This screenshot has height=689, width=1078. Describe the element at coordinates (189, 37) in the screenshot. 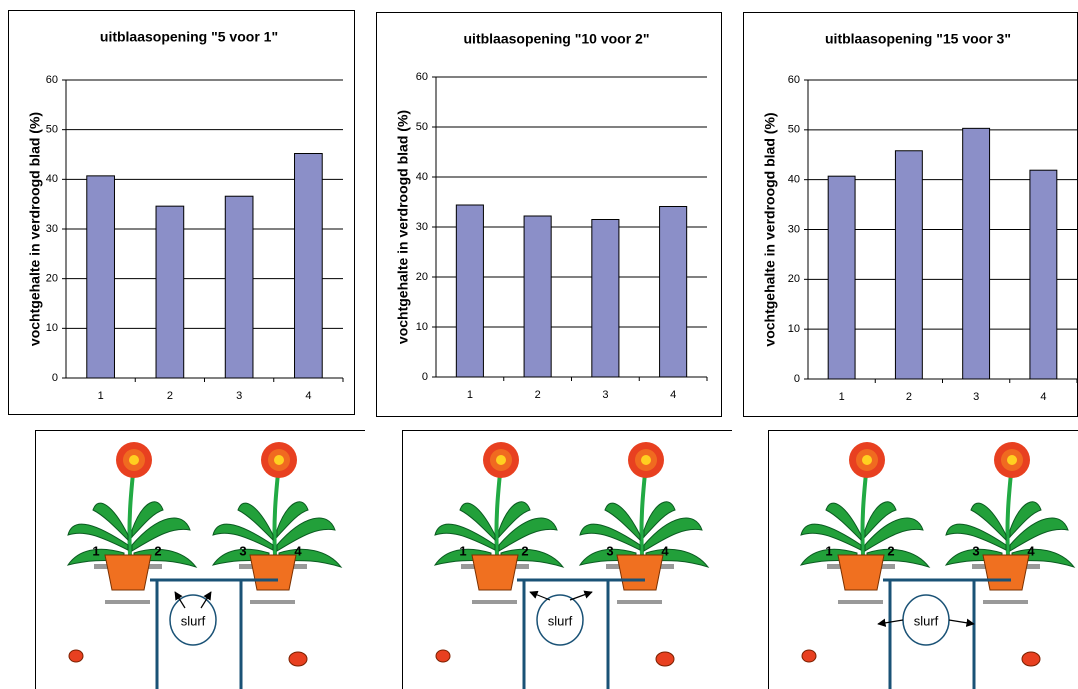

I see `chart-title: uitblaasopening "5 voor 1"` at that location.